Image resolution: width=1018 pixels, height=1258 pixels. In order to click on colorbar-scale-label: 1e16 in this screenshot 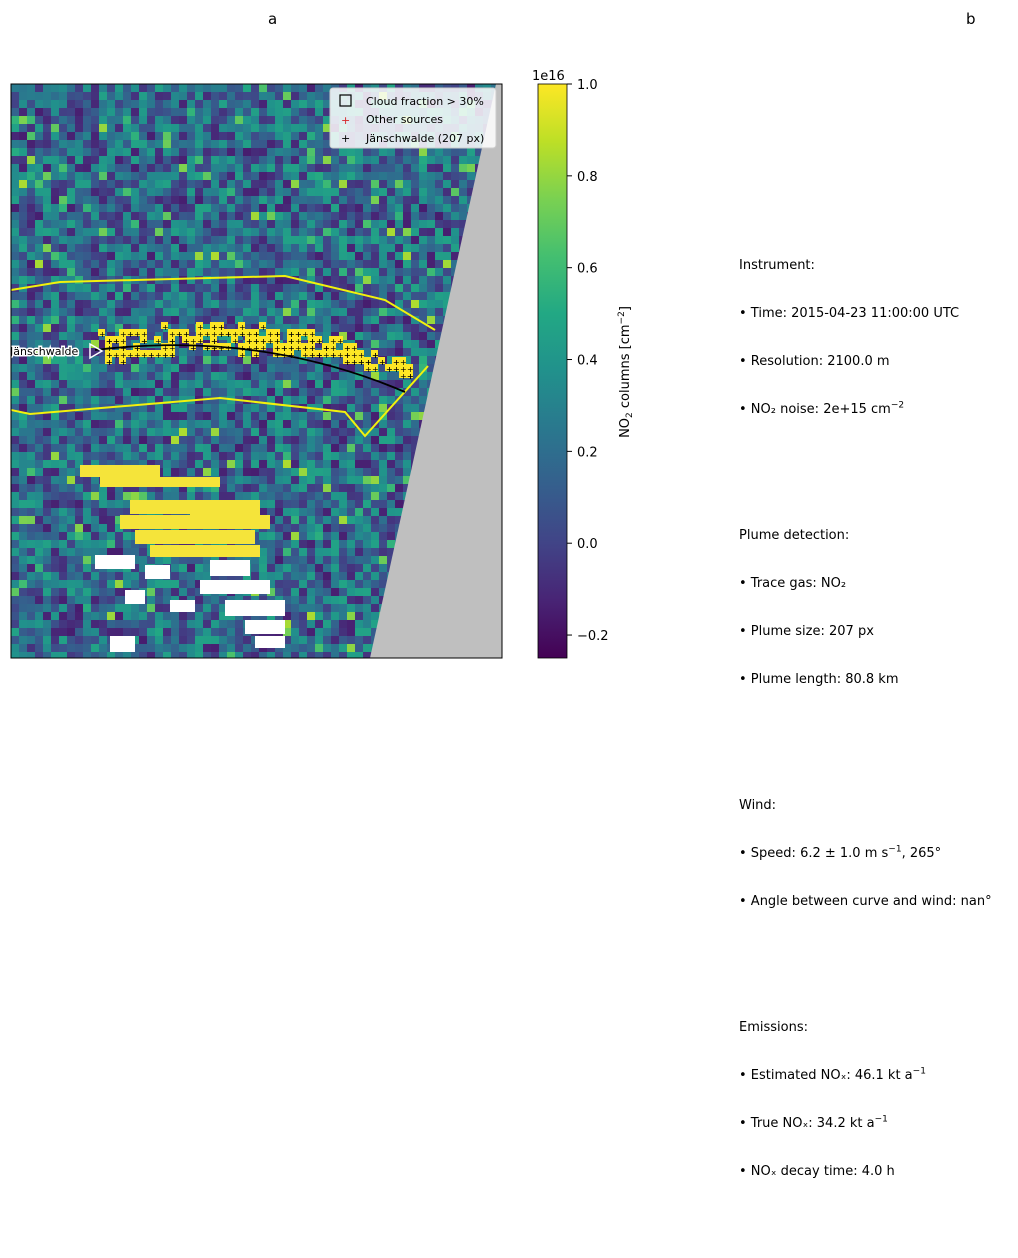, I will do `click(548, 76)`.